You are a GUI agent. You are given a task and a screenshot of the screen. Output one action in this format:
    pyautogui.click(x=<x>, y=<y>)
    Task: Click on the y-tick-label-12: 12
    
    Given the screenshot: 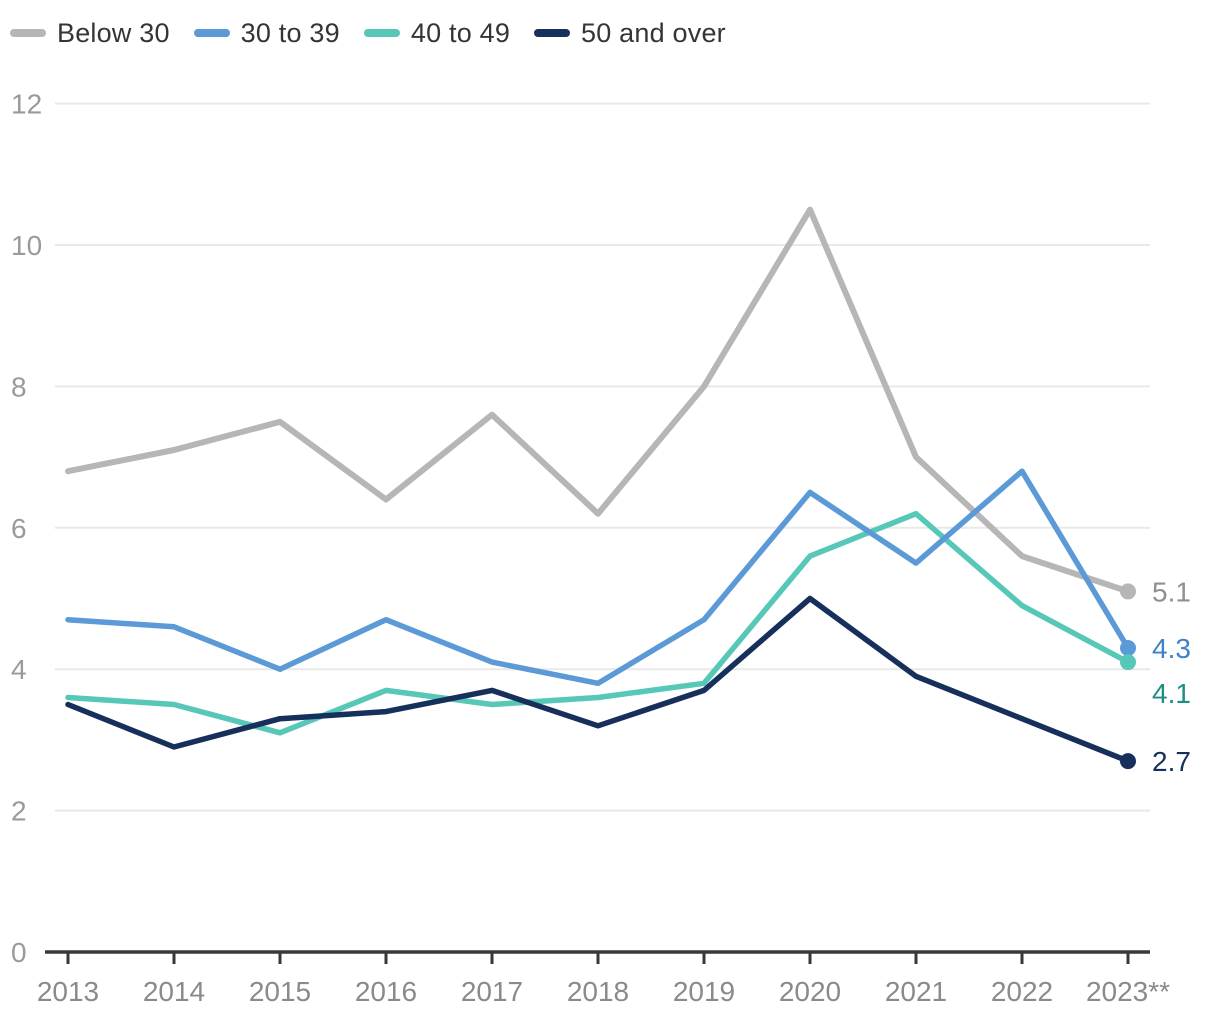 What is the action you would take?
    pyautogui.click(x=26, y=104)
    